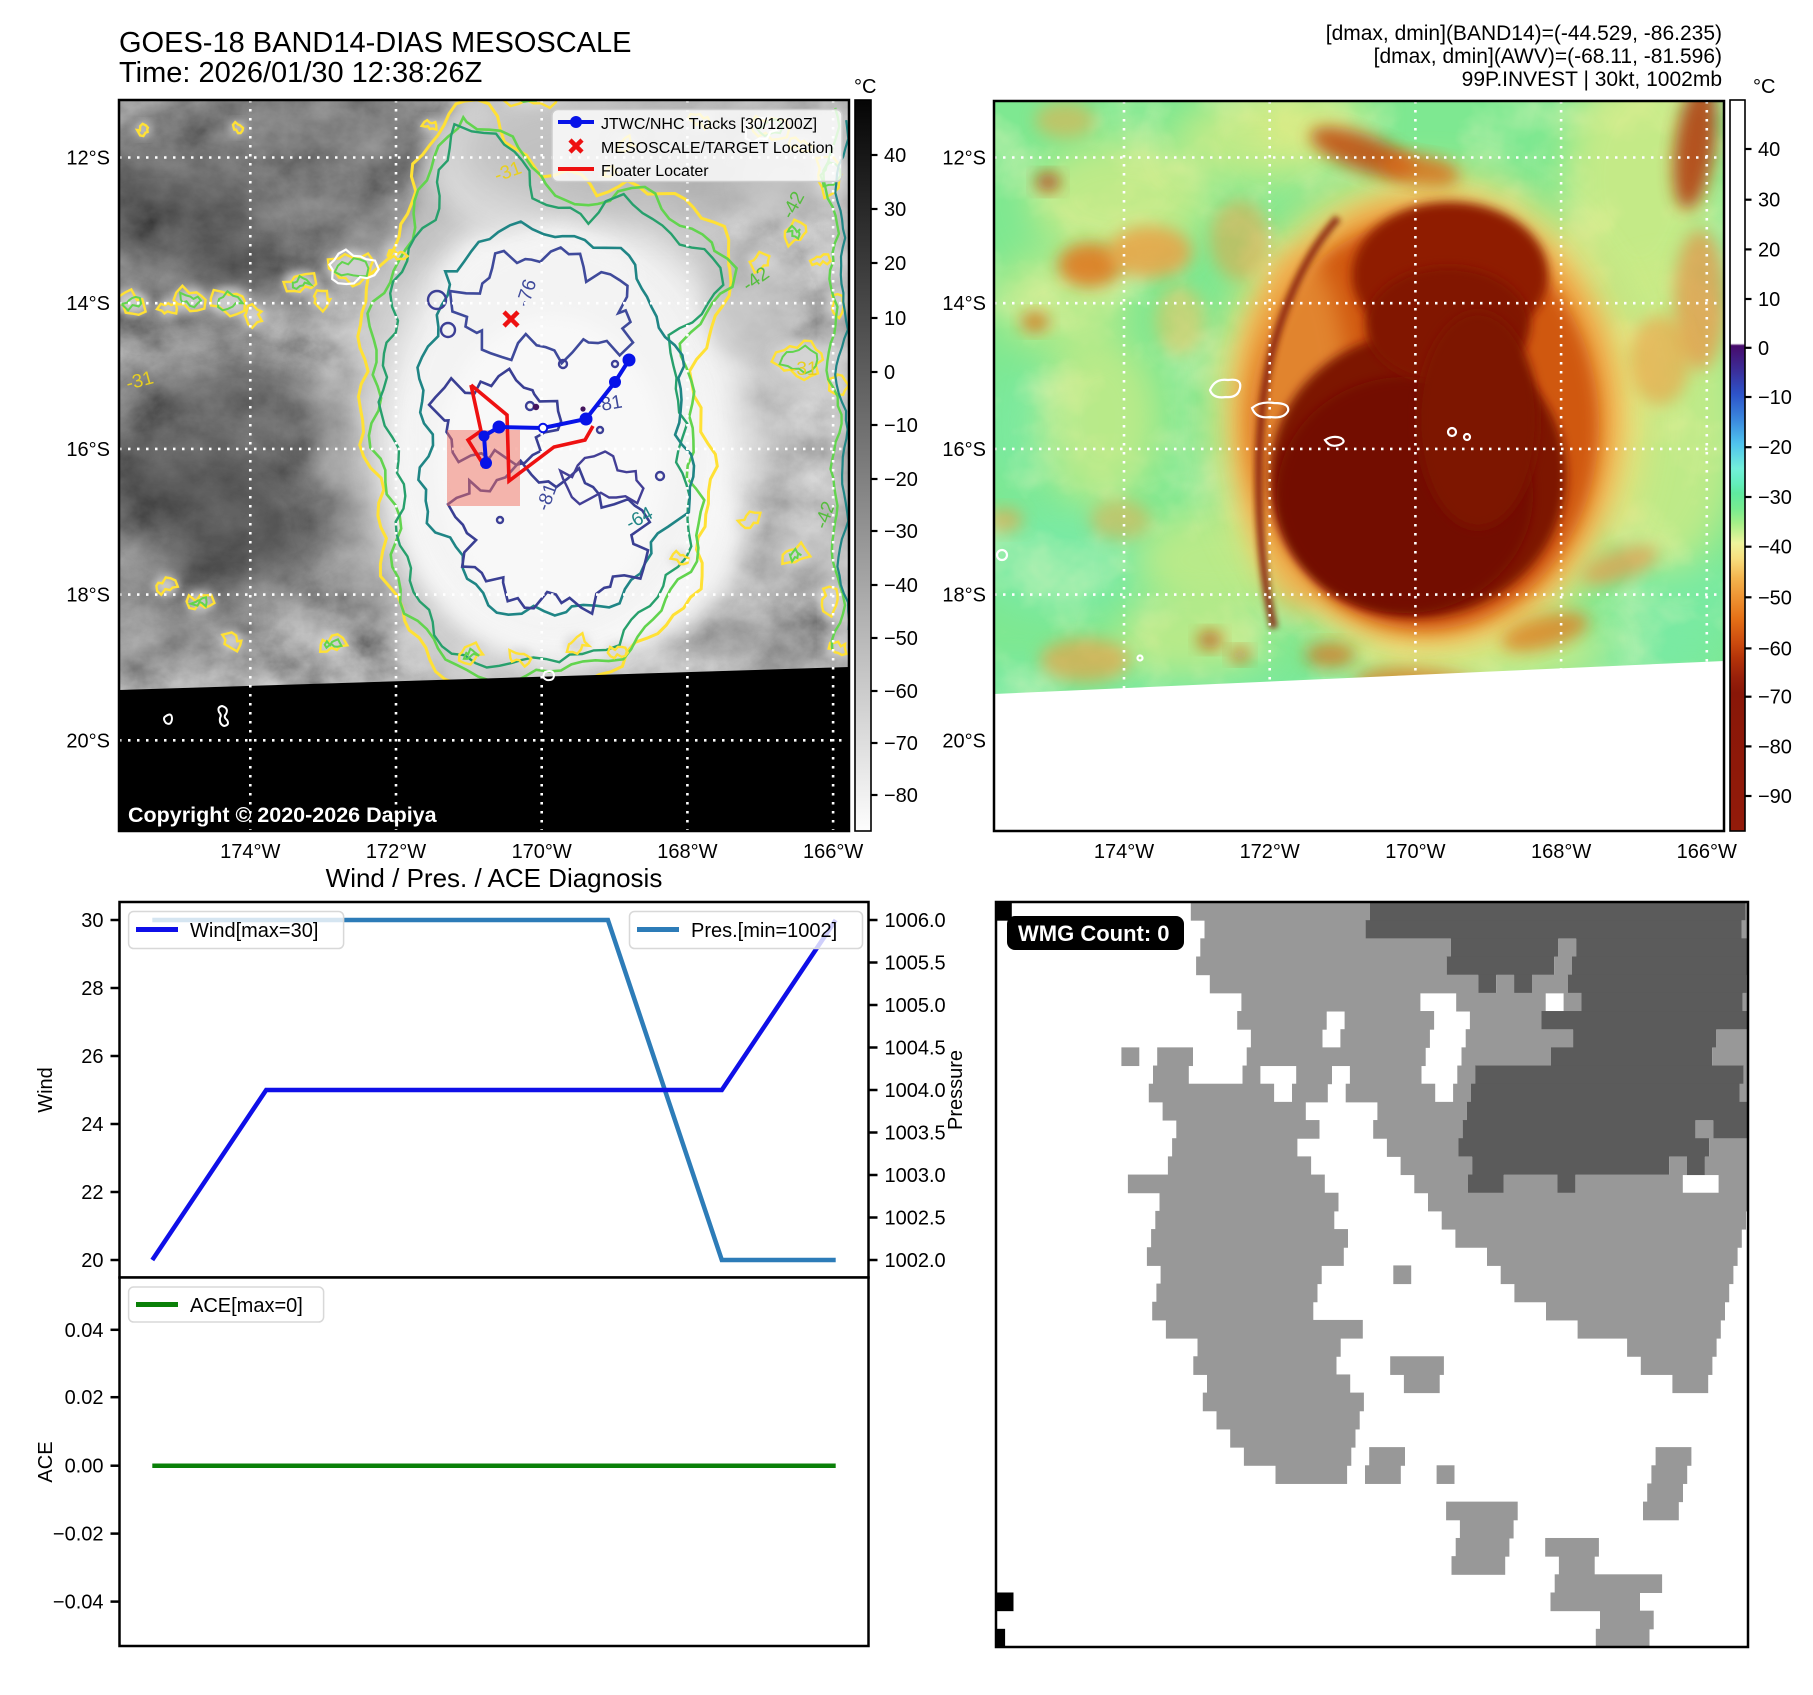 The height and width of the screenshot is (1695, 1813). What do you see at coordinates (764, 931) in the screenshot?
I see `svg-text: Pres.[min=1002]` at bounding box center [764, 931].